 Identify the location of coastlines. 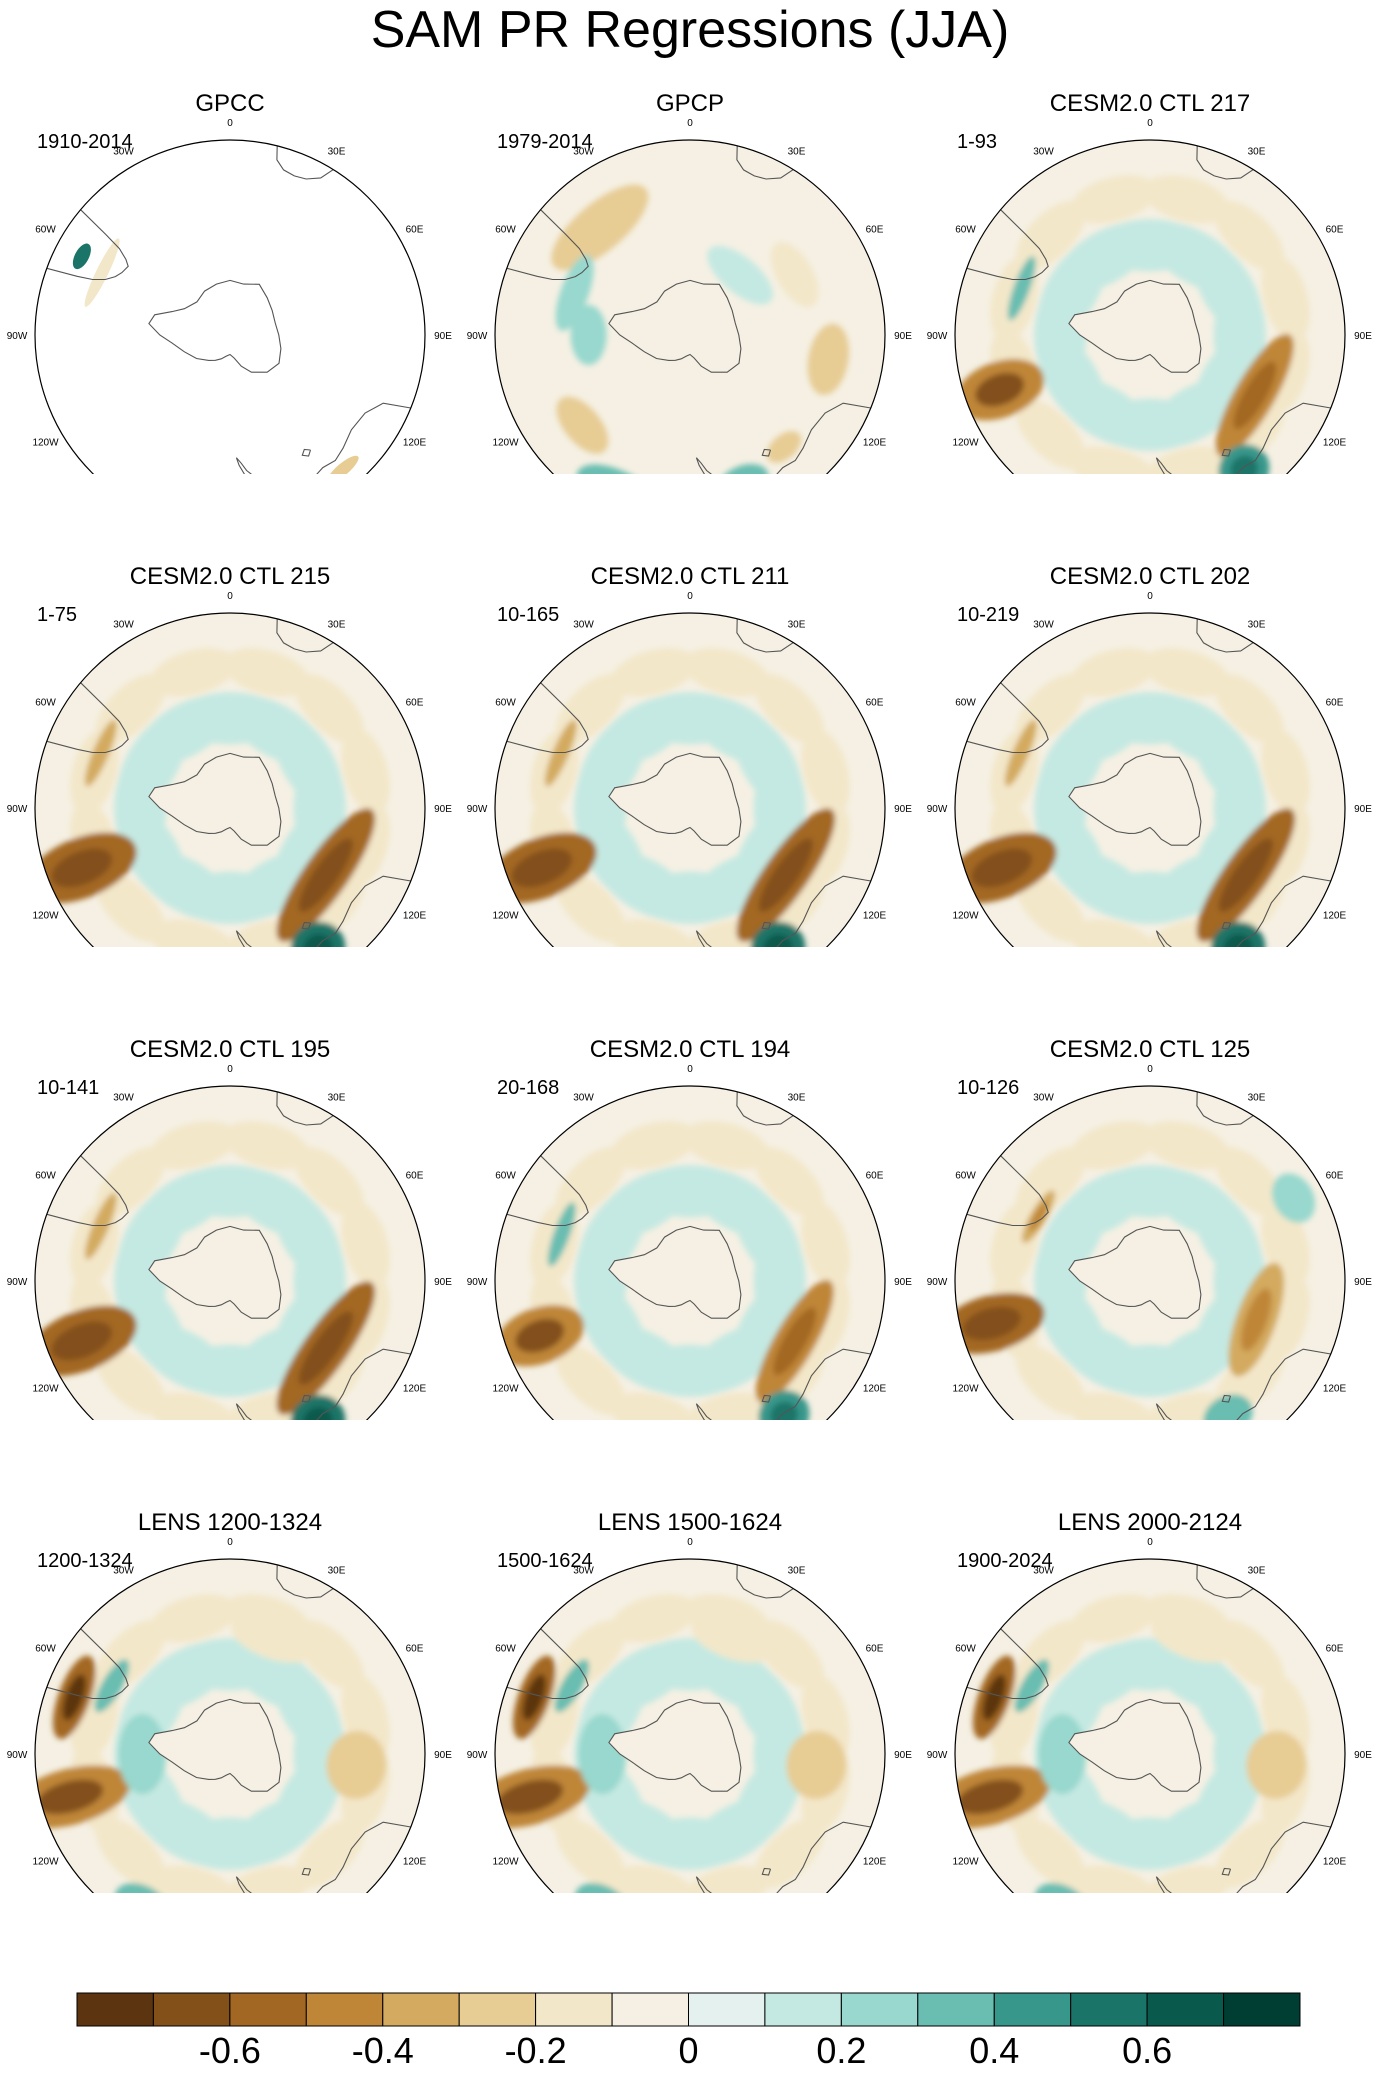
(1148, 309).